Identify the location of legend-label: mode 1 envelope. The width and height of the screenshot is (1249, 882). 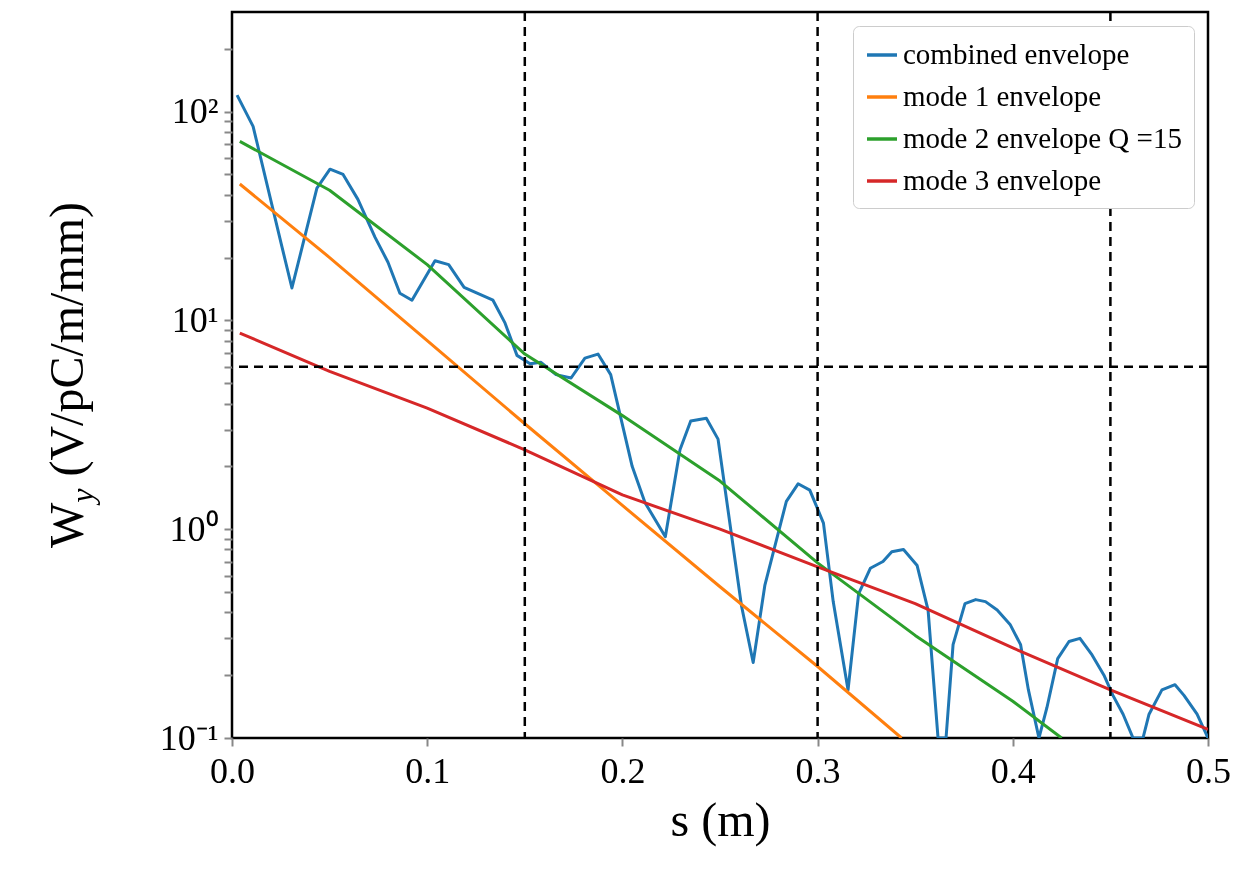
(1002, 96).